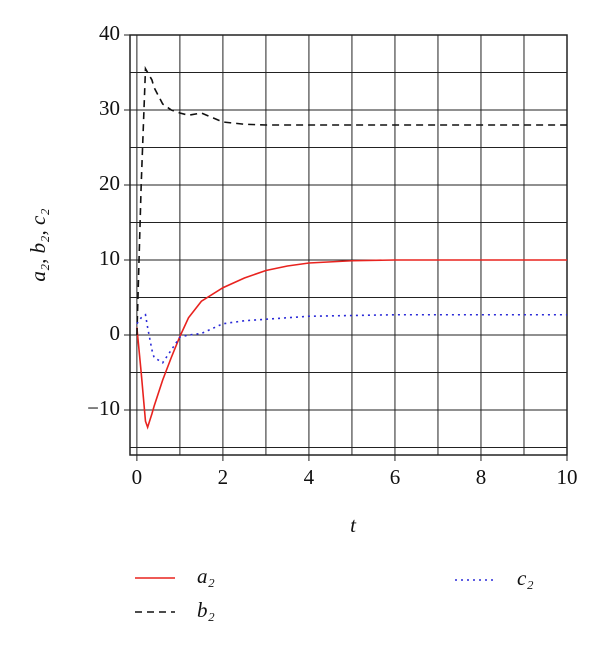 The image size is (600, 650). Describe the element at coordinates (223, 477) in the screenshot. I see `x-tick-label: 2` at that location.